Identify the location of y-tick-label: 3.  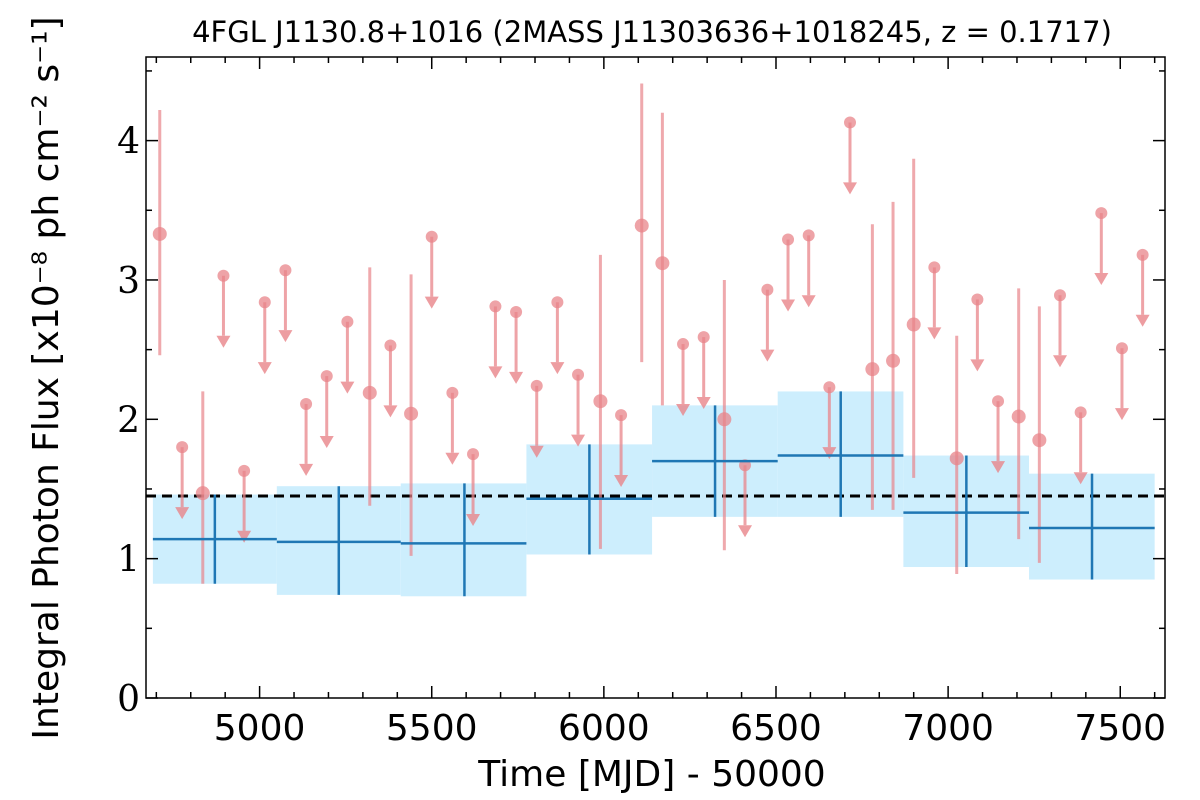
(128, 281).